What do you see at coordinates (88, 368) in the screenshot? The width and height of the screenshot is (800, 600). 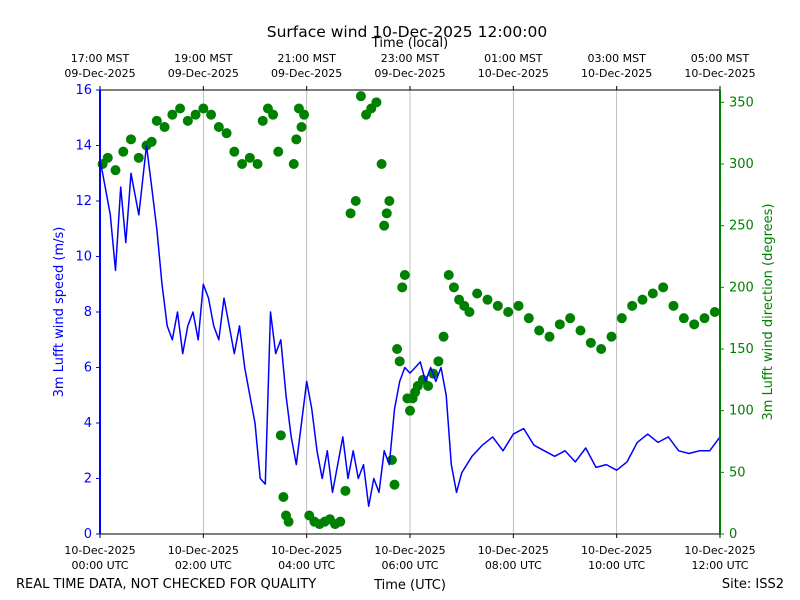 I see `left-tick-label: 6` at bounding box center [88, 368].